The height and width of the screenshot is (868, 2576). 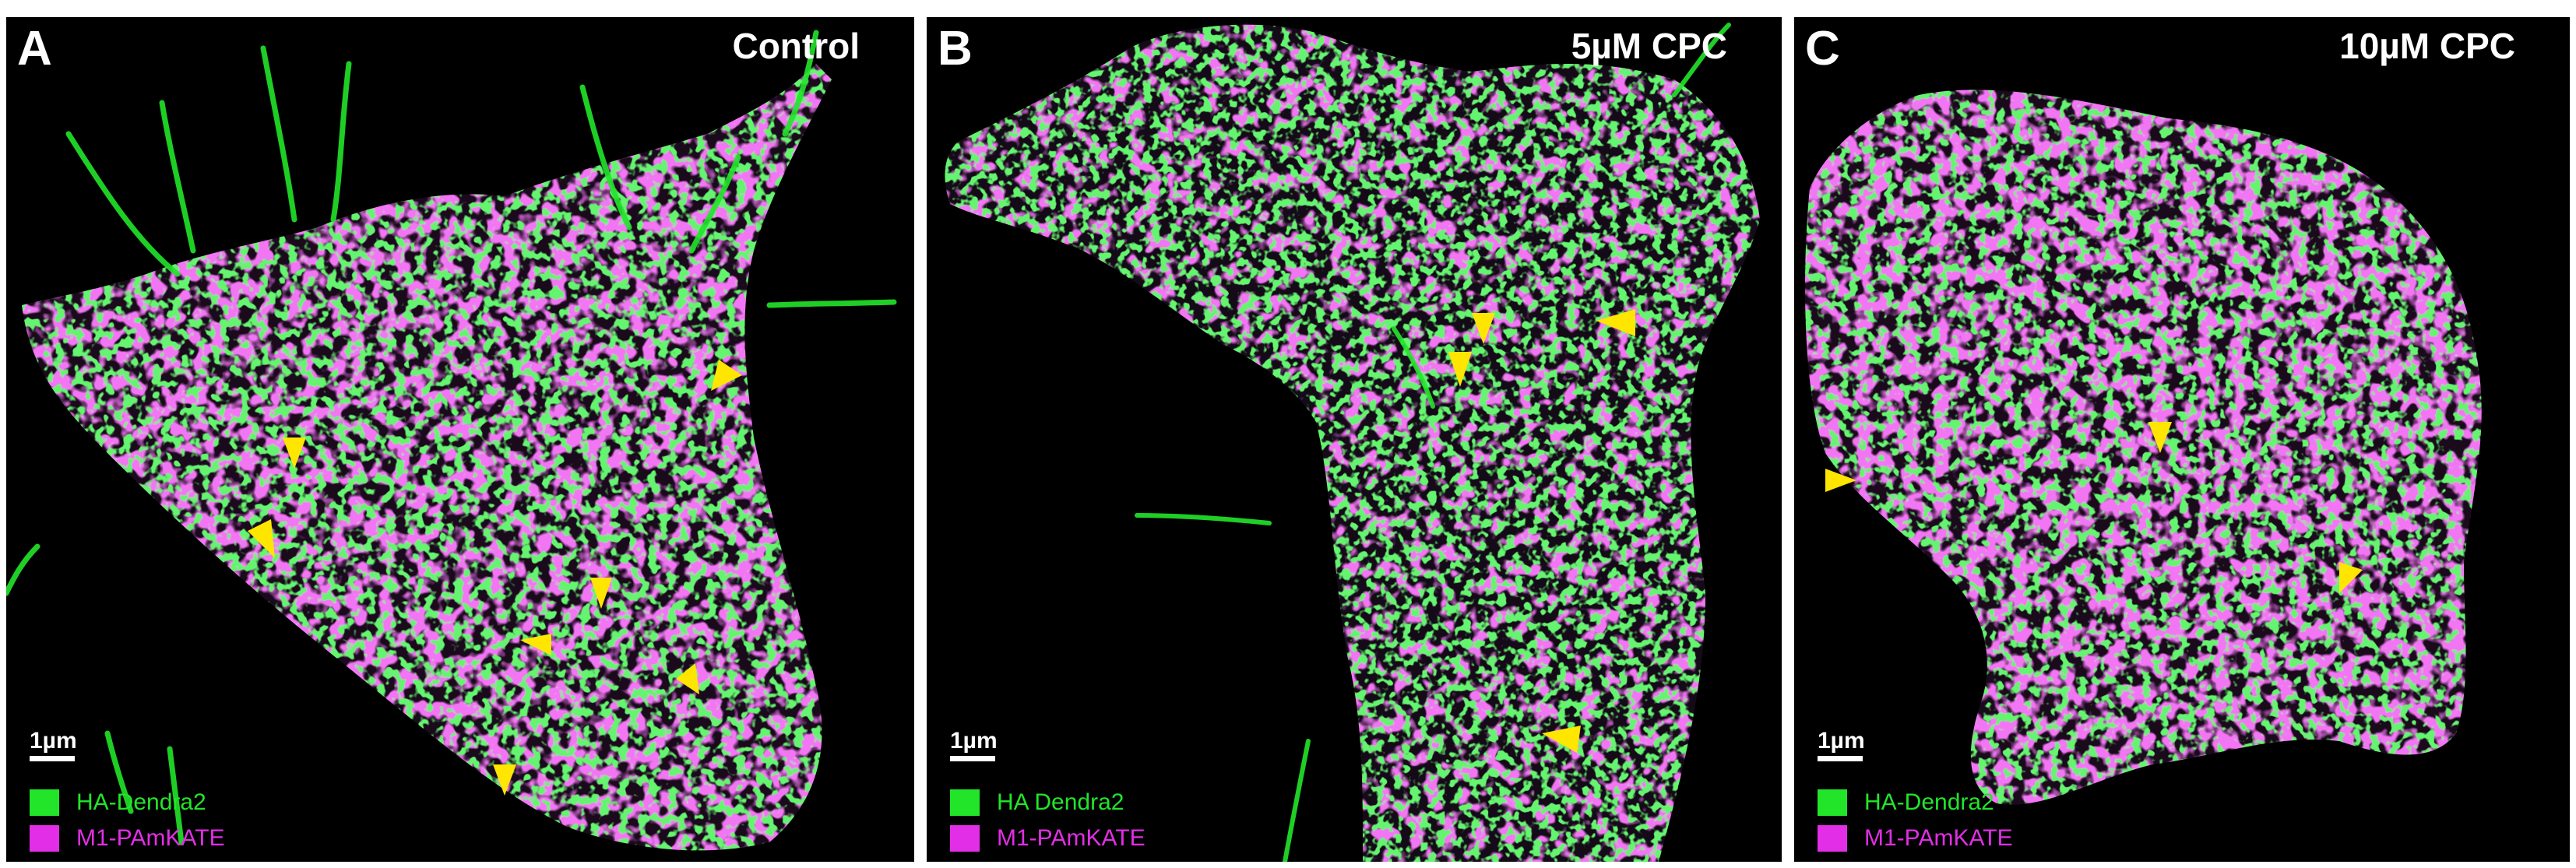 What do you see at coordinates (2427, 46) in the screenshot?
I see `panel-title: 10µM CPC` at bounding box center [2427, 46].